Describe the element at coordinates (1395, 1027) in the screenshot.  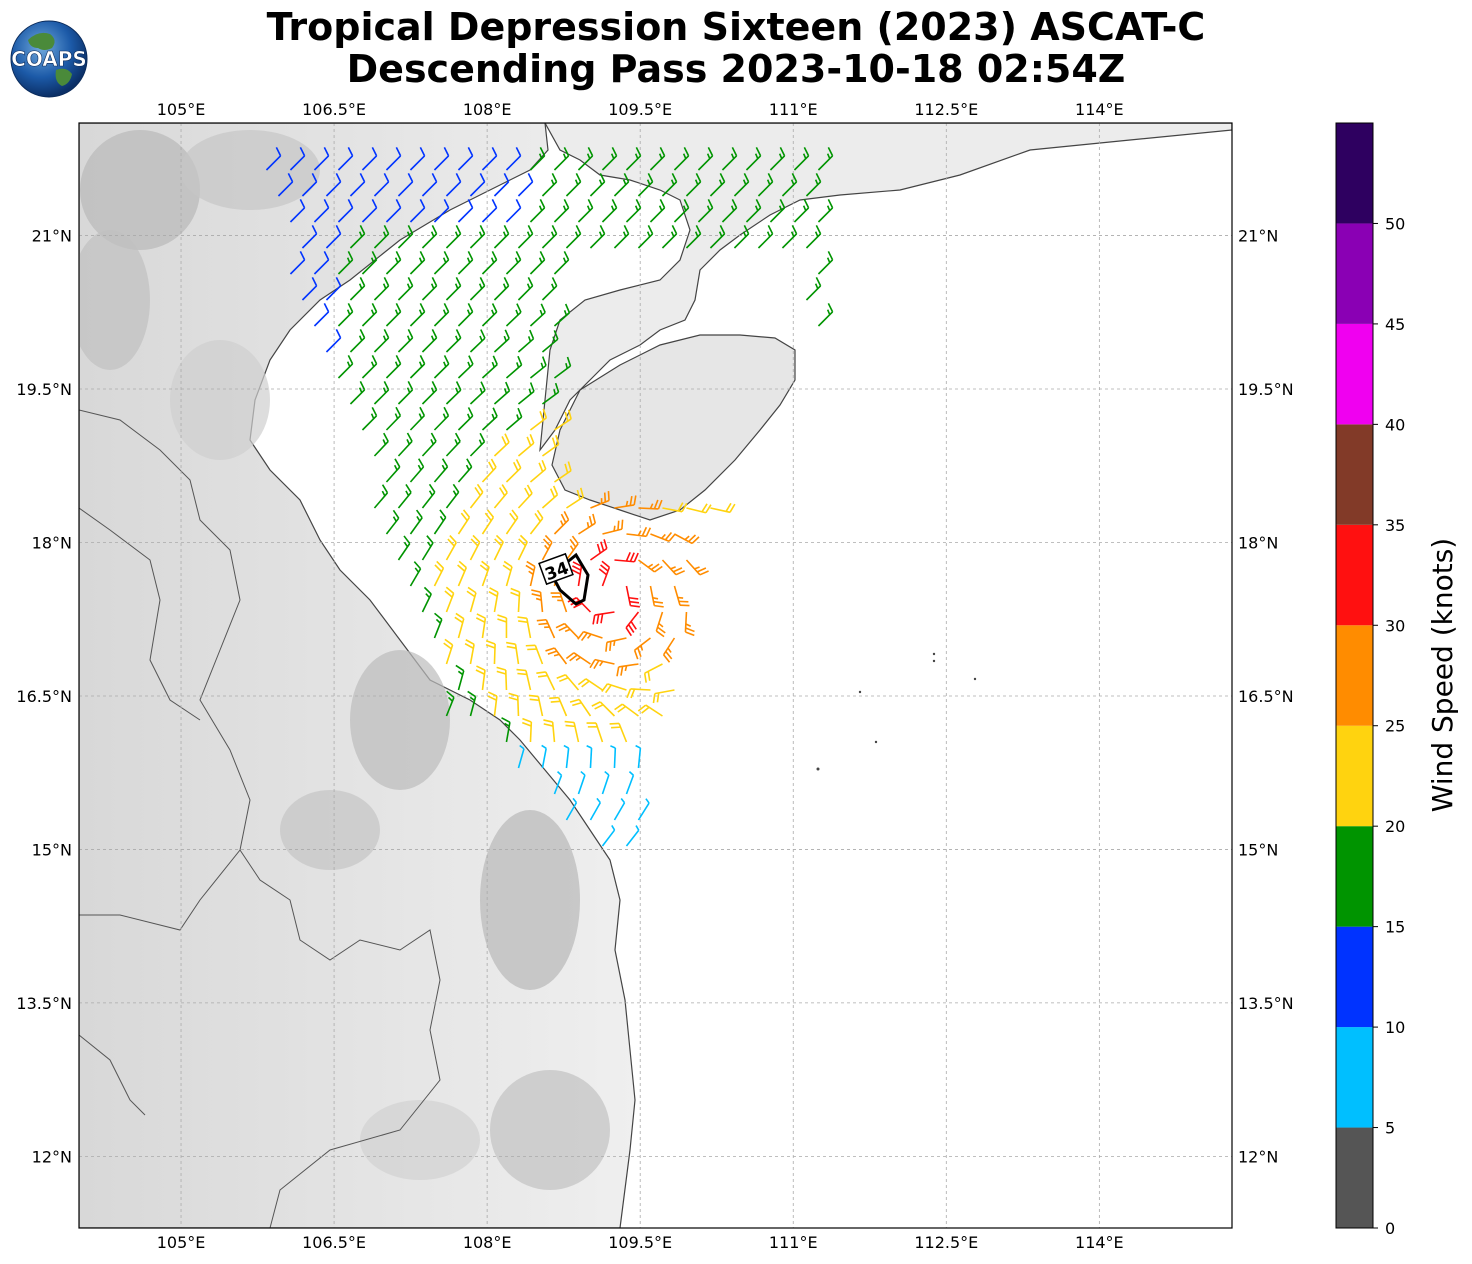
I see `colorbar-tick-label: 10` at that location.